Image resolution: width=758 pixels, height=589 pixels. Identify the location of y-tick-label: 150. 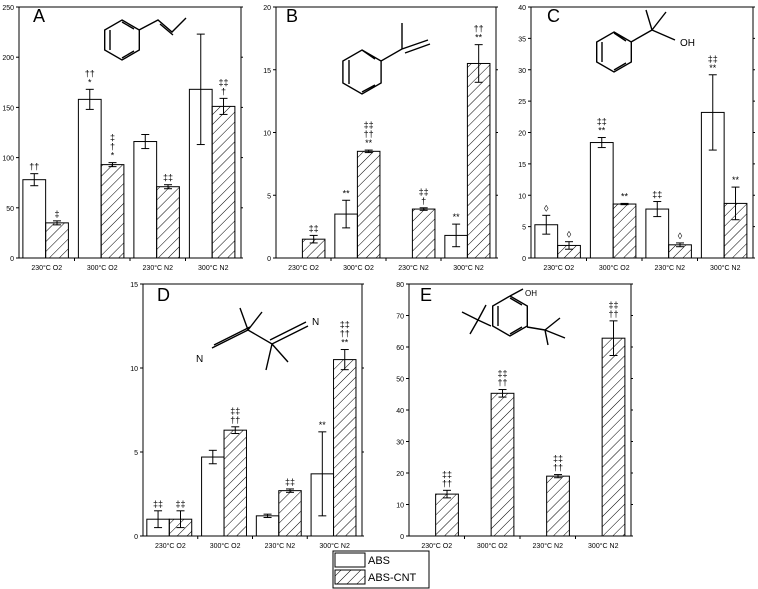
(8, 108).